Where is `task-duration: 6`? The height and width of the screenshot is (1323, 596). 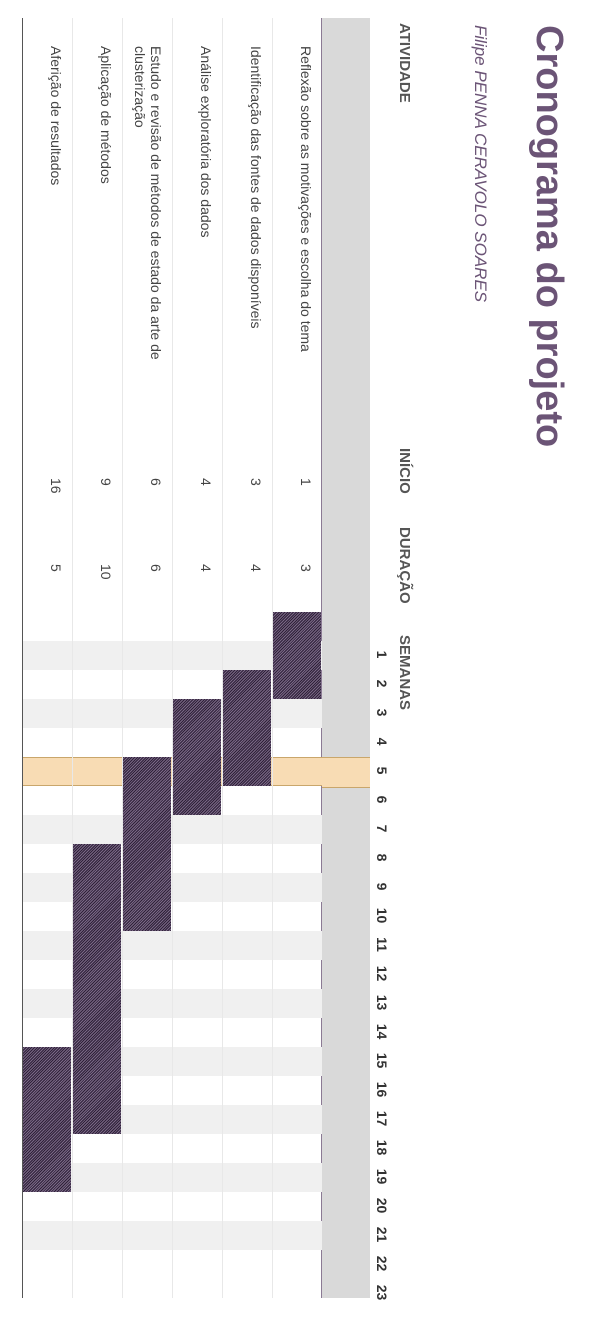
task-duration: 6 is located at coordinates (156, 568).